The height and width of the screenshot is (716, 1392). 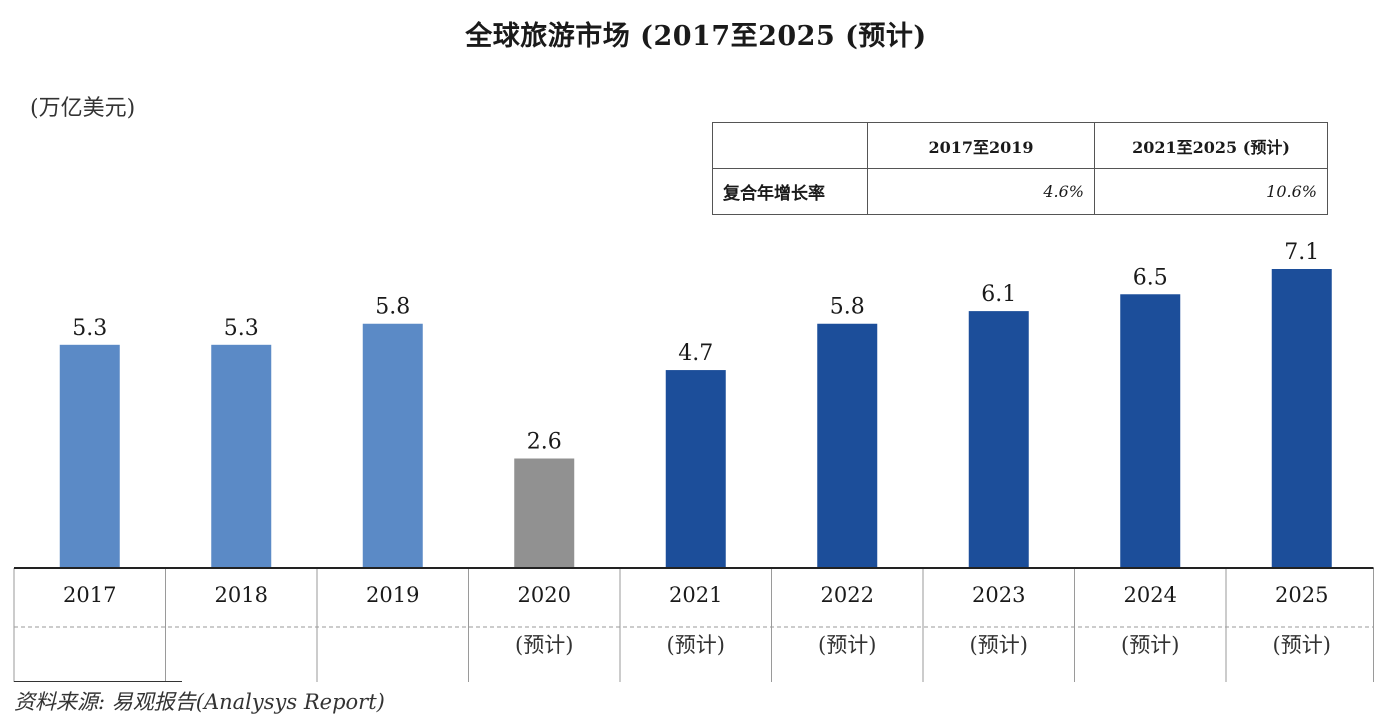 I want to click on bar-2021, so click(x=695, y=469).